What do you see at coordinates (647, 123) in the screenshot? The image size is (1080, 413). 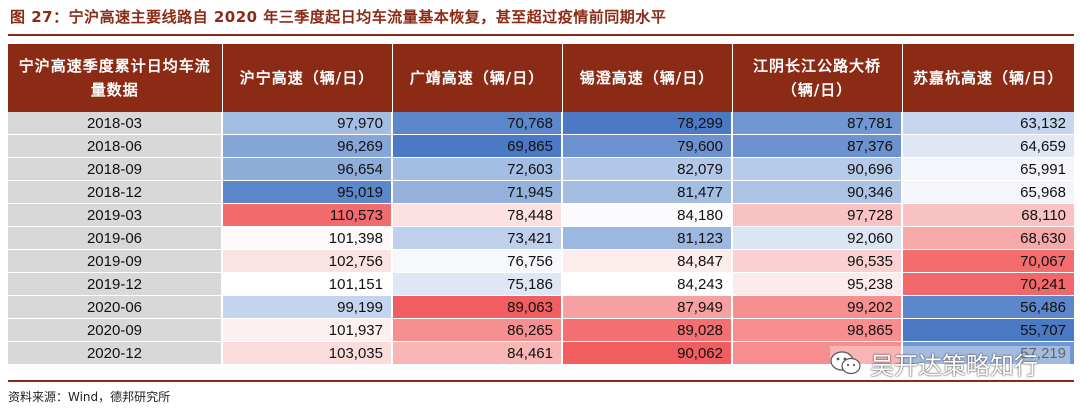 I see `value-cell: 78,299` at bounding box center [647, 123].